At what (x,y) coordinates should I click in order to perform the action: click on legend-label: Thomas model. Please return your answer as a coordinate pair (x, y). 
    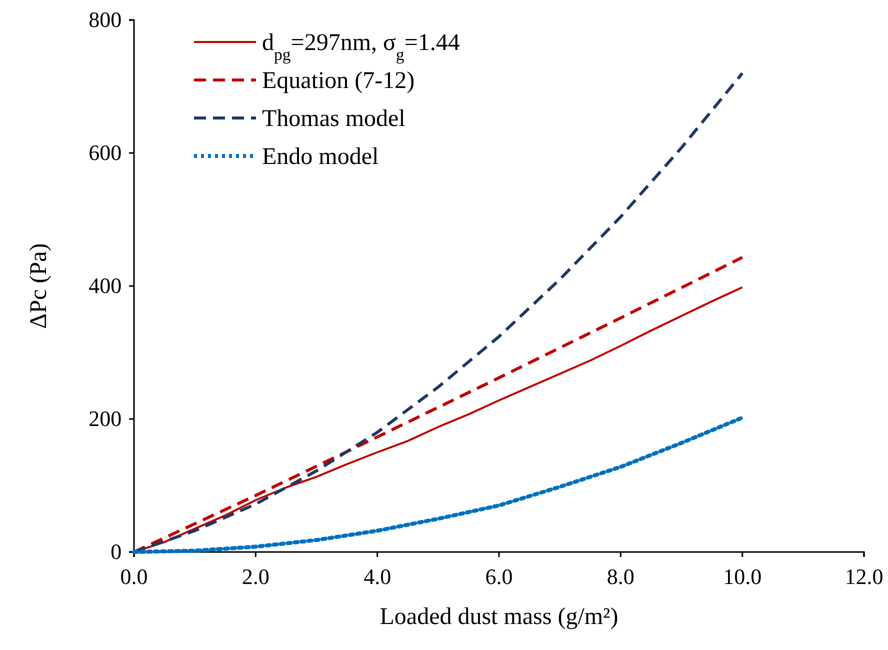
    Looking at the image, I should click on (334, 119).